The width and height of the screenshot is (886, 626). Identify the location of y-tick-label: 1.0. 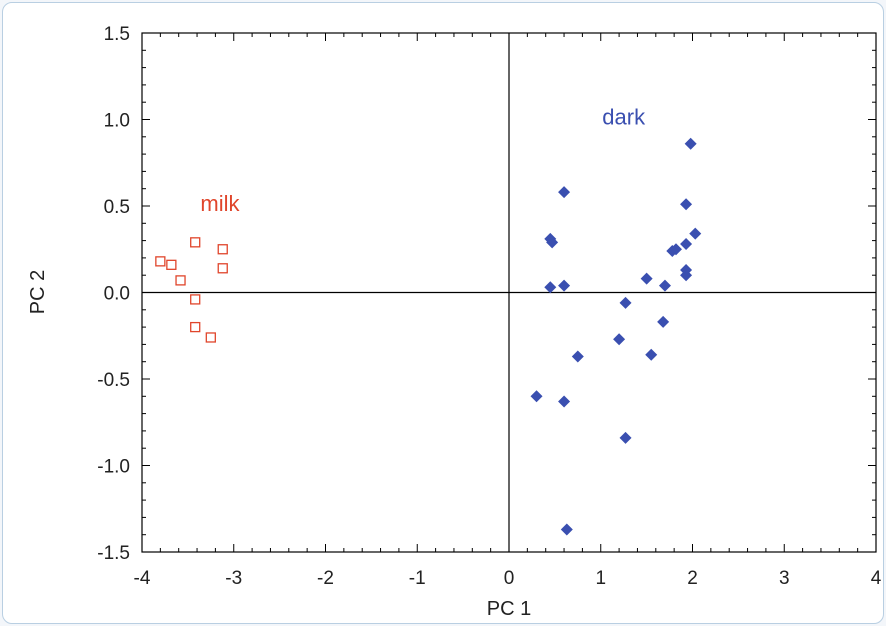
(117, 121).